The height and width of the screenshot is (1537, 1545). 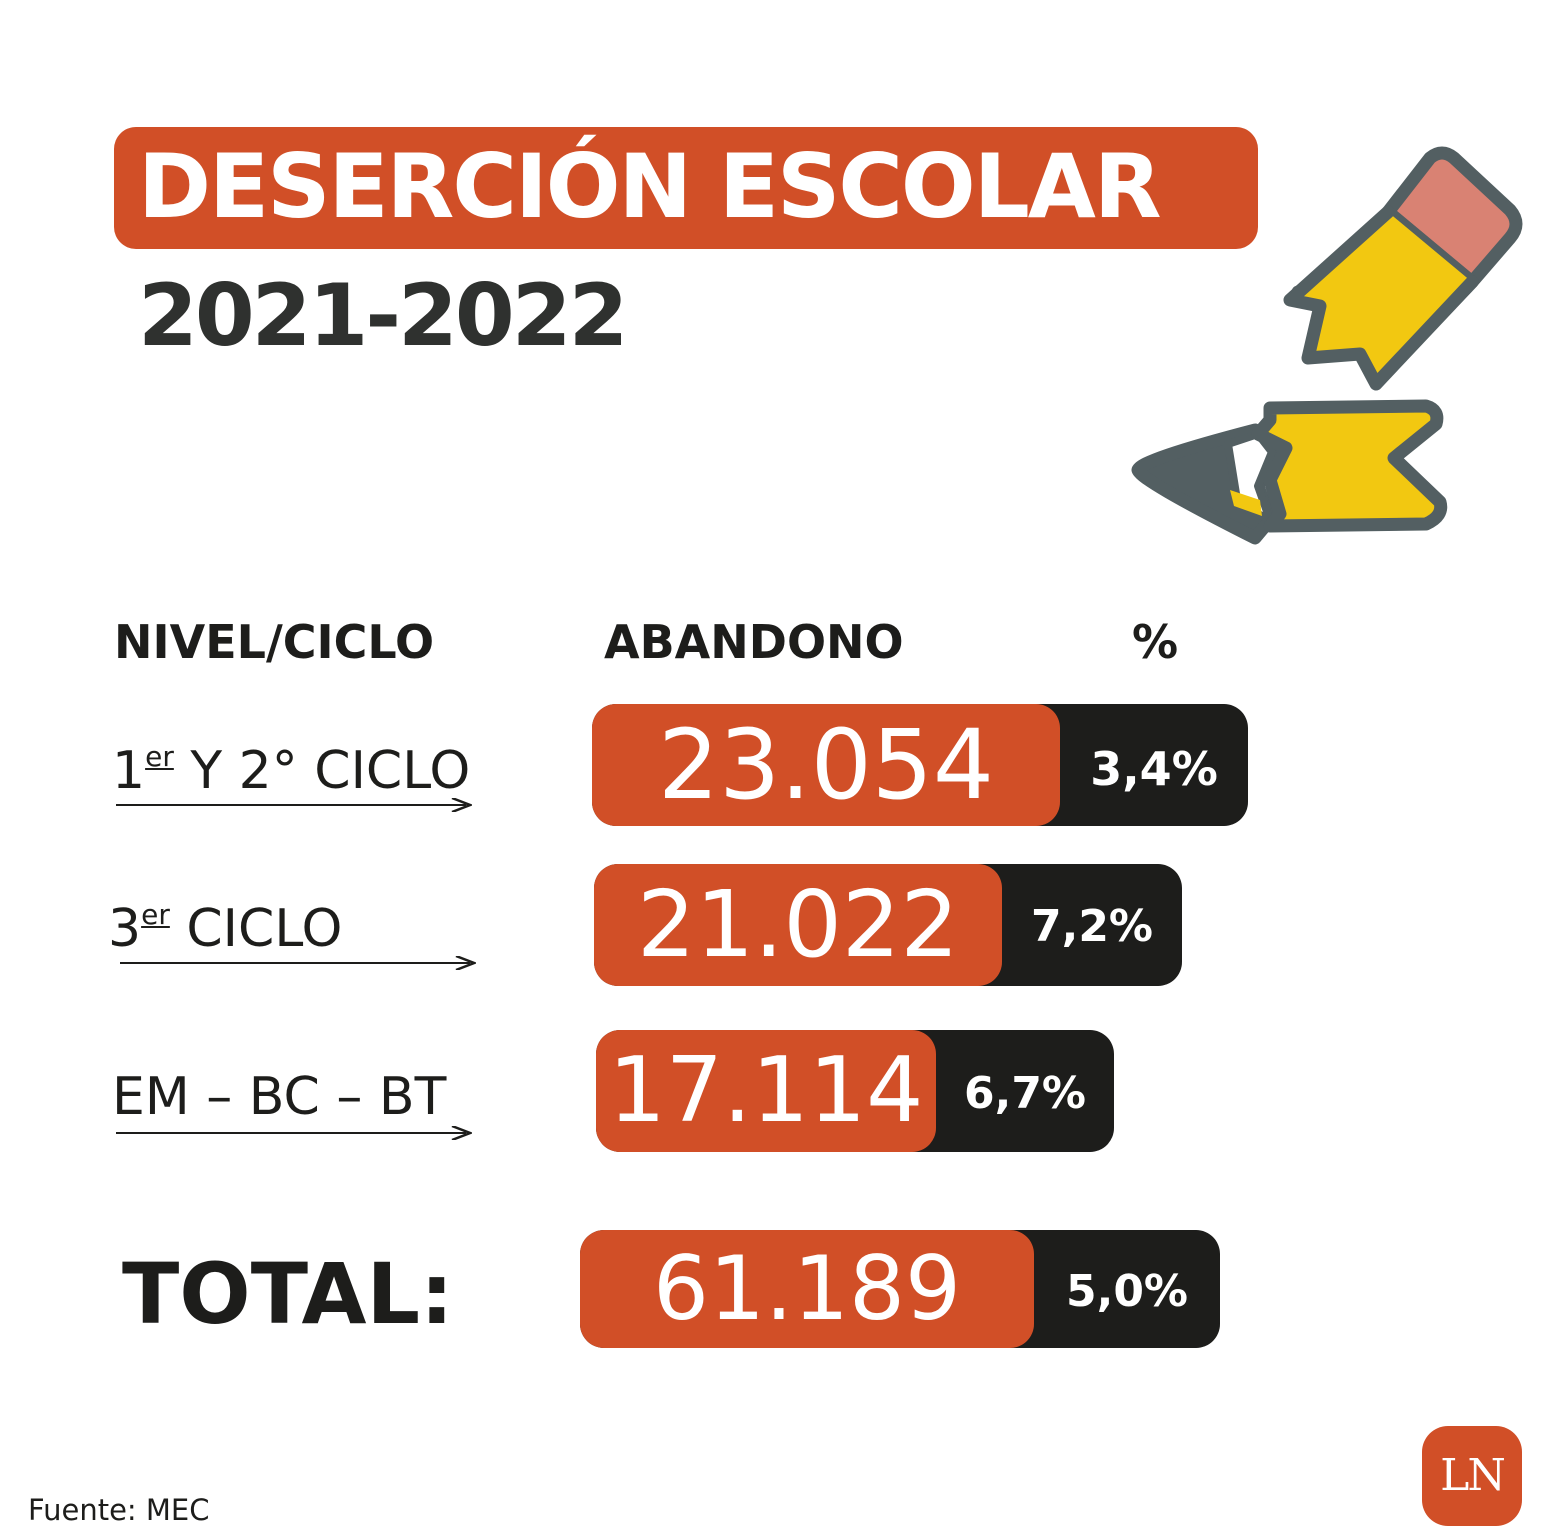 I want to click on column-header-dropout: ABANDONO, so click(x=754, y=642).